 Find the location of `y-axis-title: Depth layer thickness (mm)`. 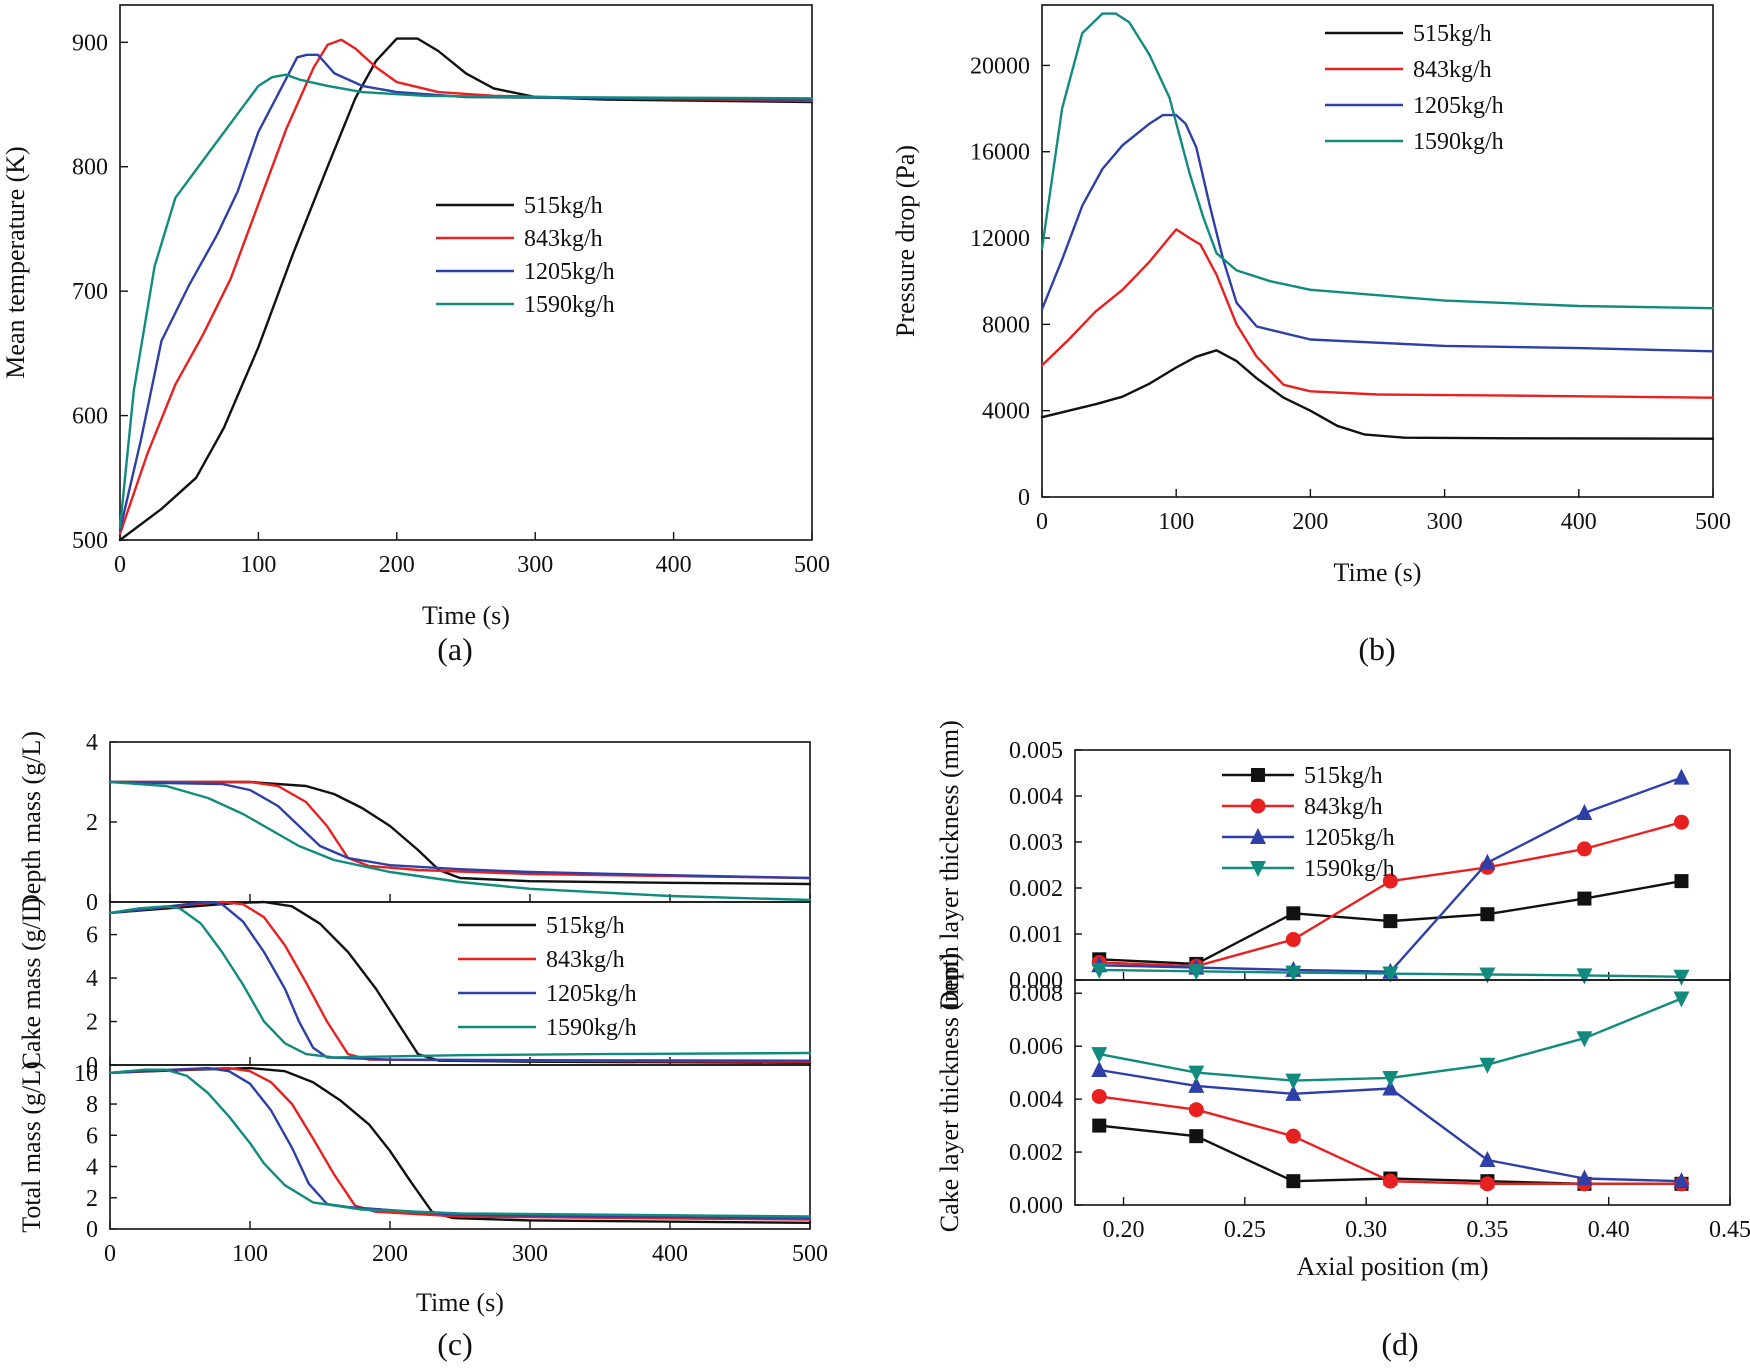

y-axis-title: Depth layer thickness (mm) is located at coordinates (949, 865).